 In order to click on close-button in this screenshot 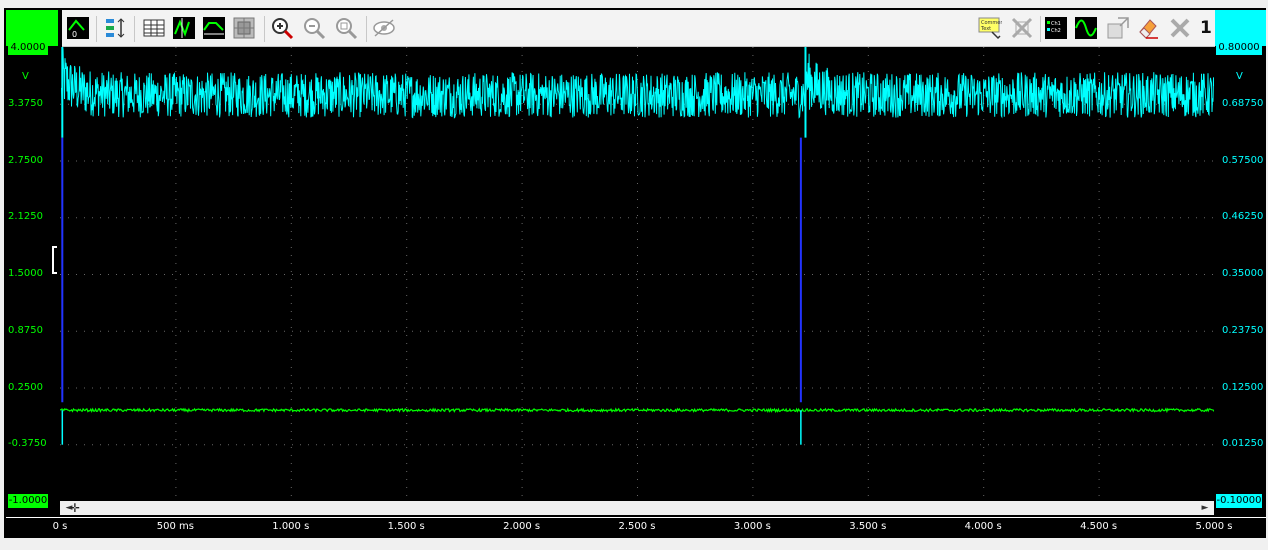, I will do `click(1180, 28)`.